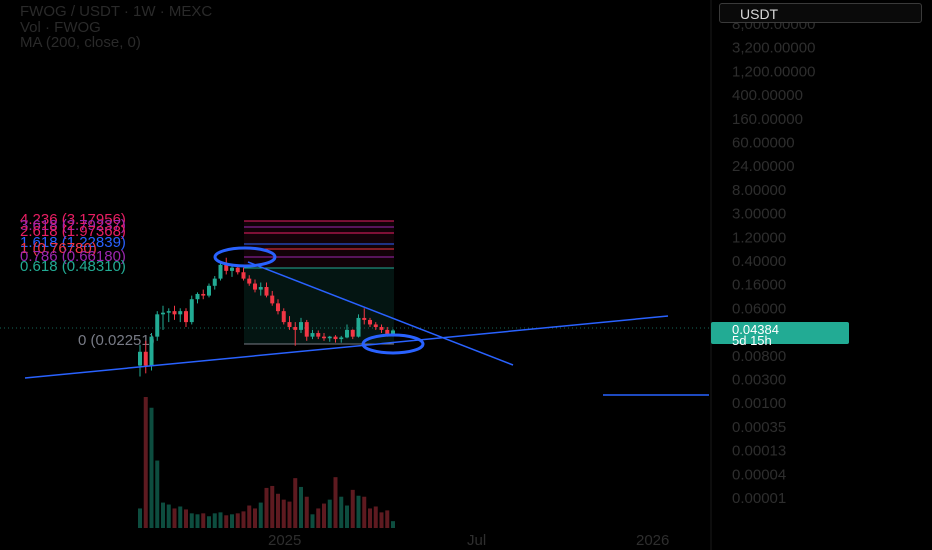  I want to click on volume-legend: Vol · FWOG, so click(60, 27).